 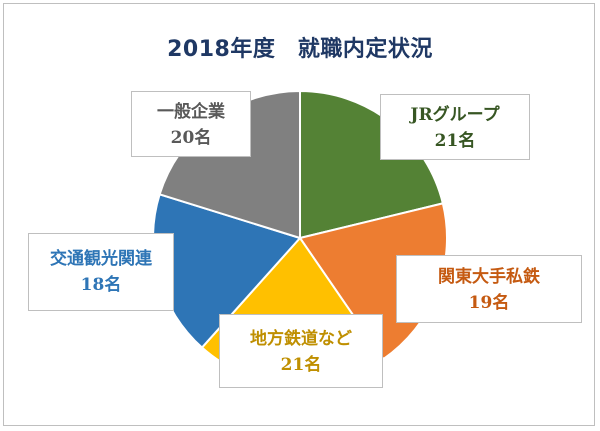 What do you see at coordinates (191, 138) in the screenshot?
I see `slice-value: 20名` at bounding box center [191, 138].